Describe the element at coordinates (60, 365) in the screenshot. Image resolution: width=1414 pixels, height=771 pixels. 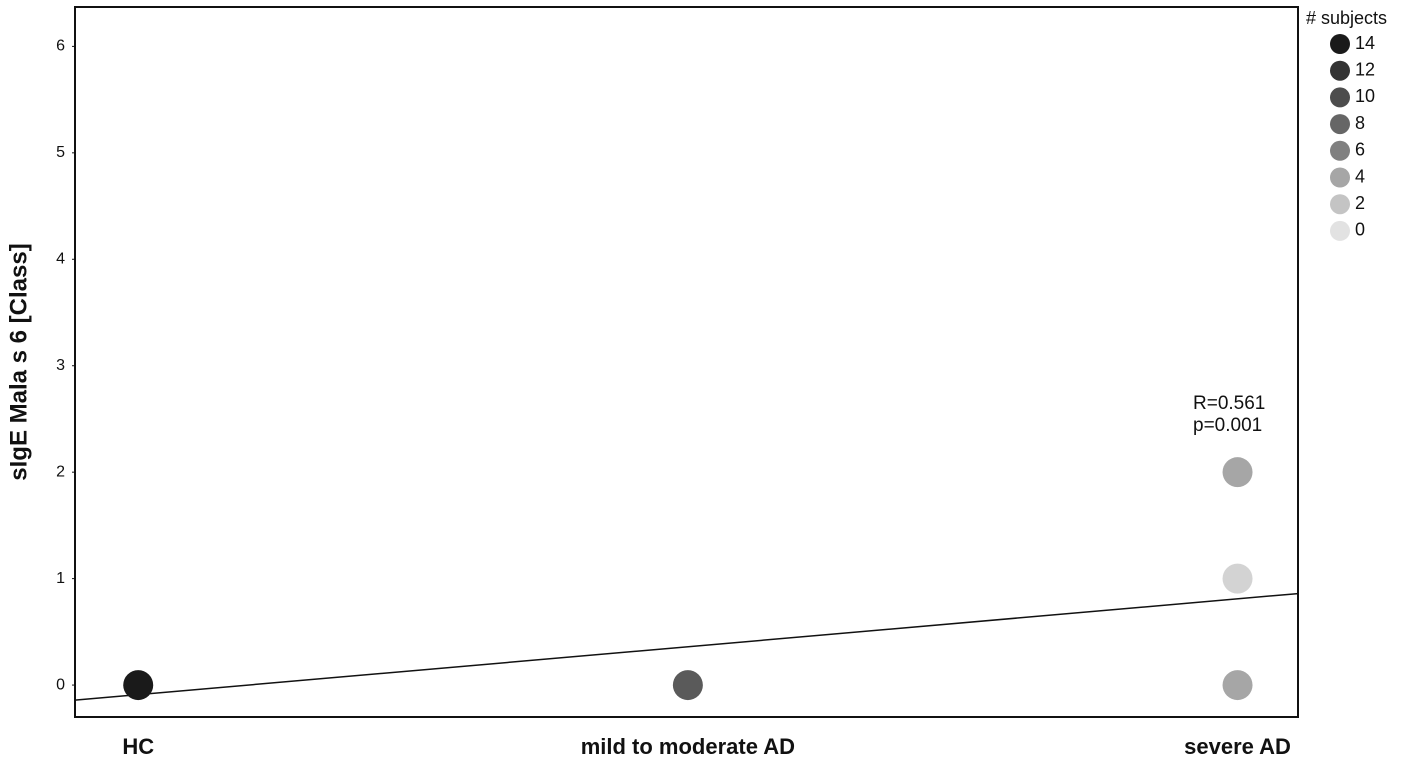
I see `y-tick-label: 3` at that location.